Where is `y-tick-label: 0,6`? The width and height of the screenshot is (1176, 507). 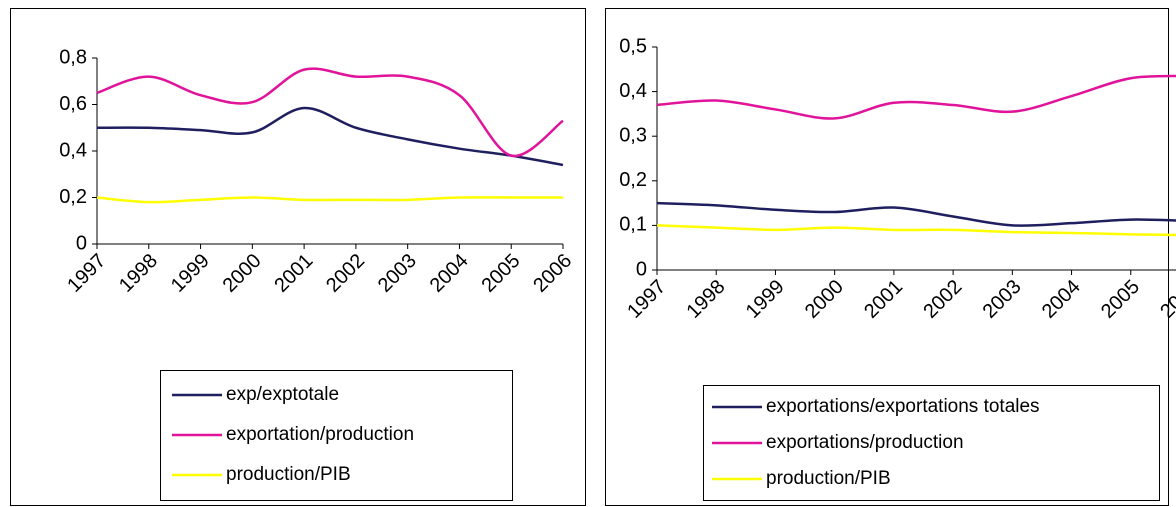
y-tick-label: 0,6 is located at coordinates (73, 104).